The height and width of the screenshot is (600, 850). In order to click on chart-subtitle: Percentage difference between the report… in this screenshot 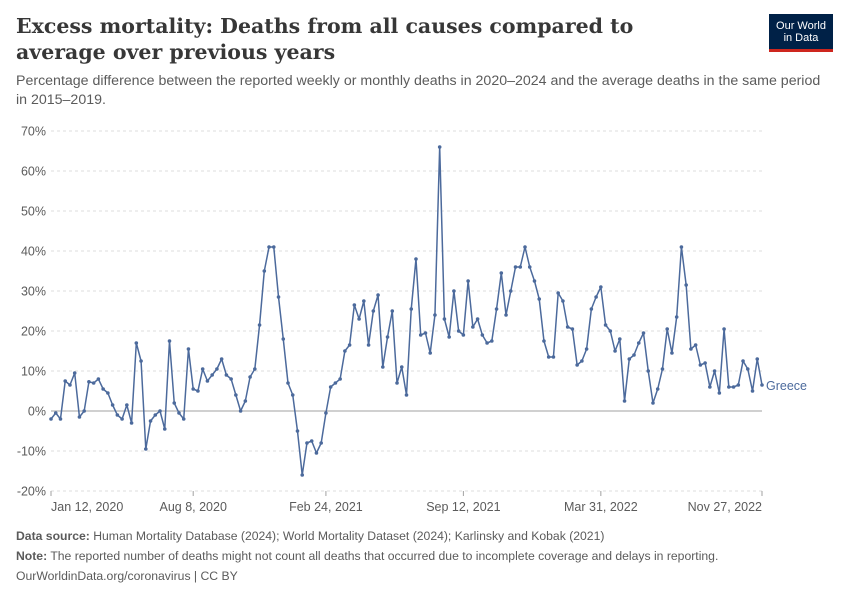, I will do `click(418, 90)`.